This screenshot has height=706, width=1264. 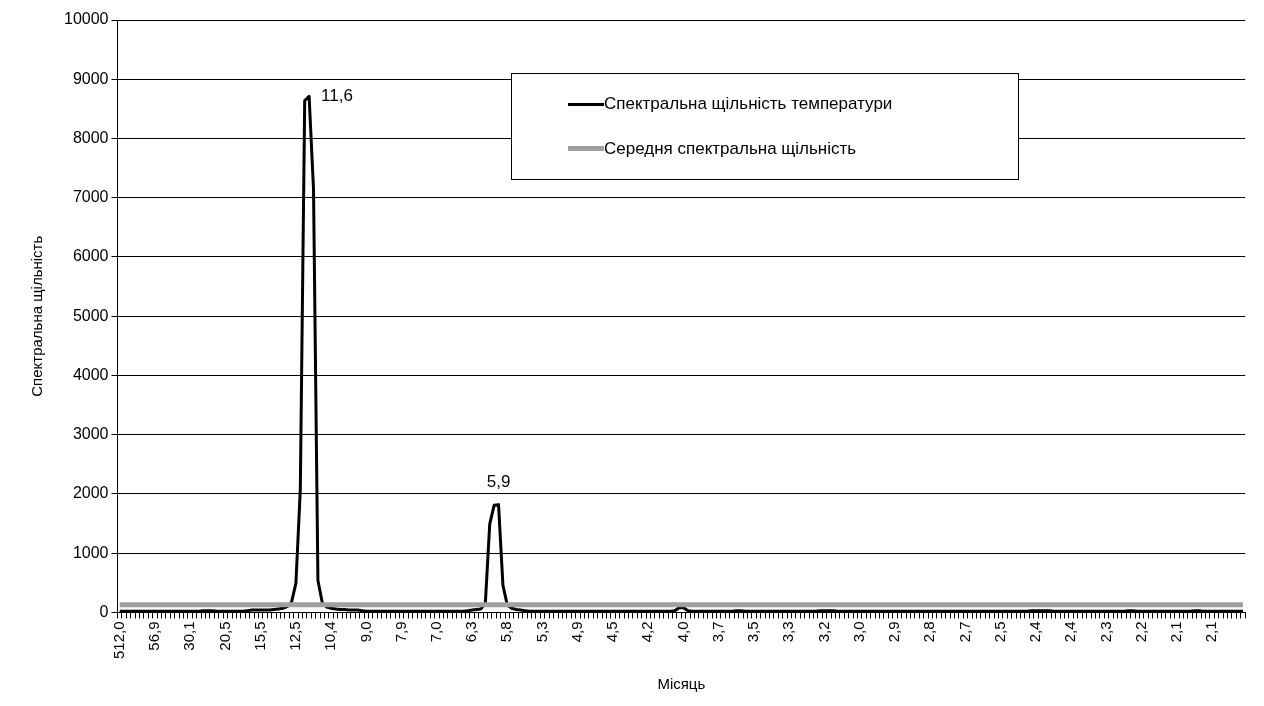 I want to click on x-tick-label: 7,9, so click(x=400, y=632).